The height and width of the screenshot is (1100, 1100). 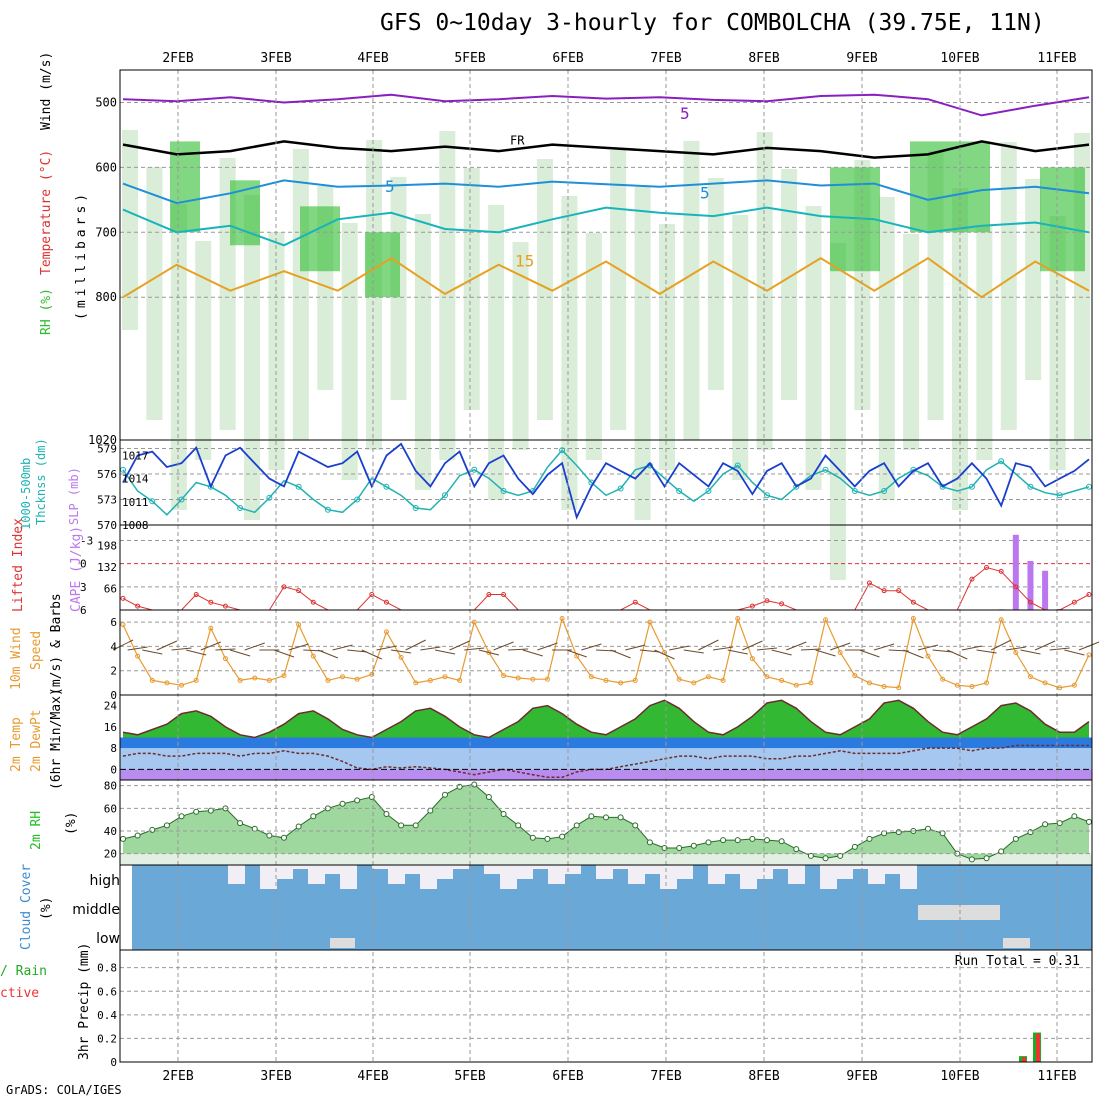 I want to click on wind-speed-label: Speed, so click(x=36, y=650).